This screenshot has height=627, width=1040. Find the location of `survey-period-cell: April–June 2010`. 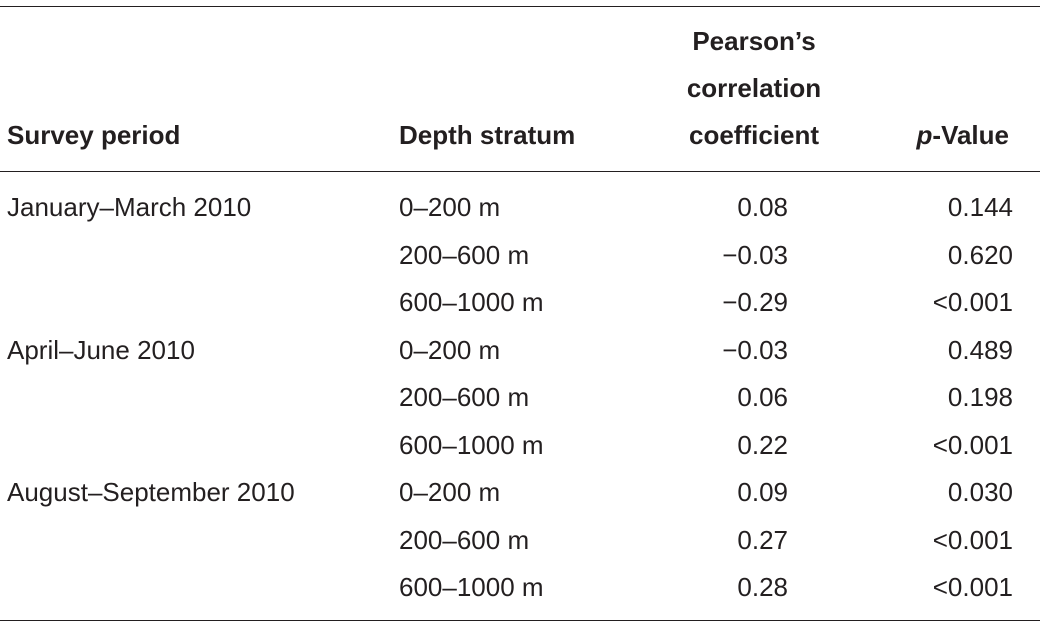

survey-period-cell: April–June 2010 is located at coordinates (101, 349).